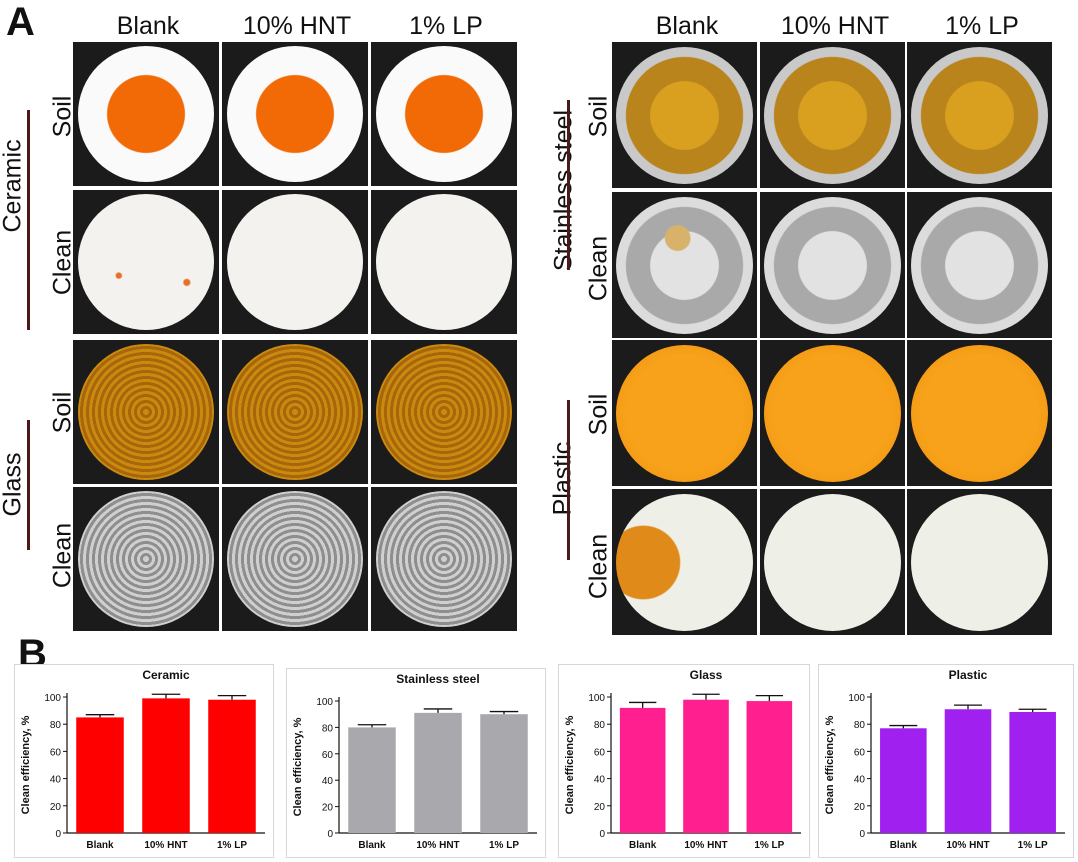  I want to click on material-label-plastic: Plastic, so click(562, 478).